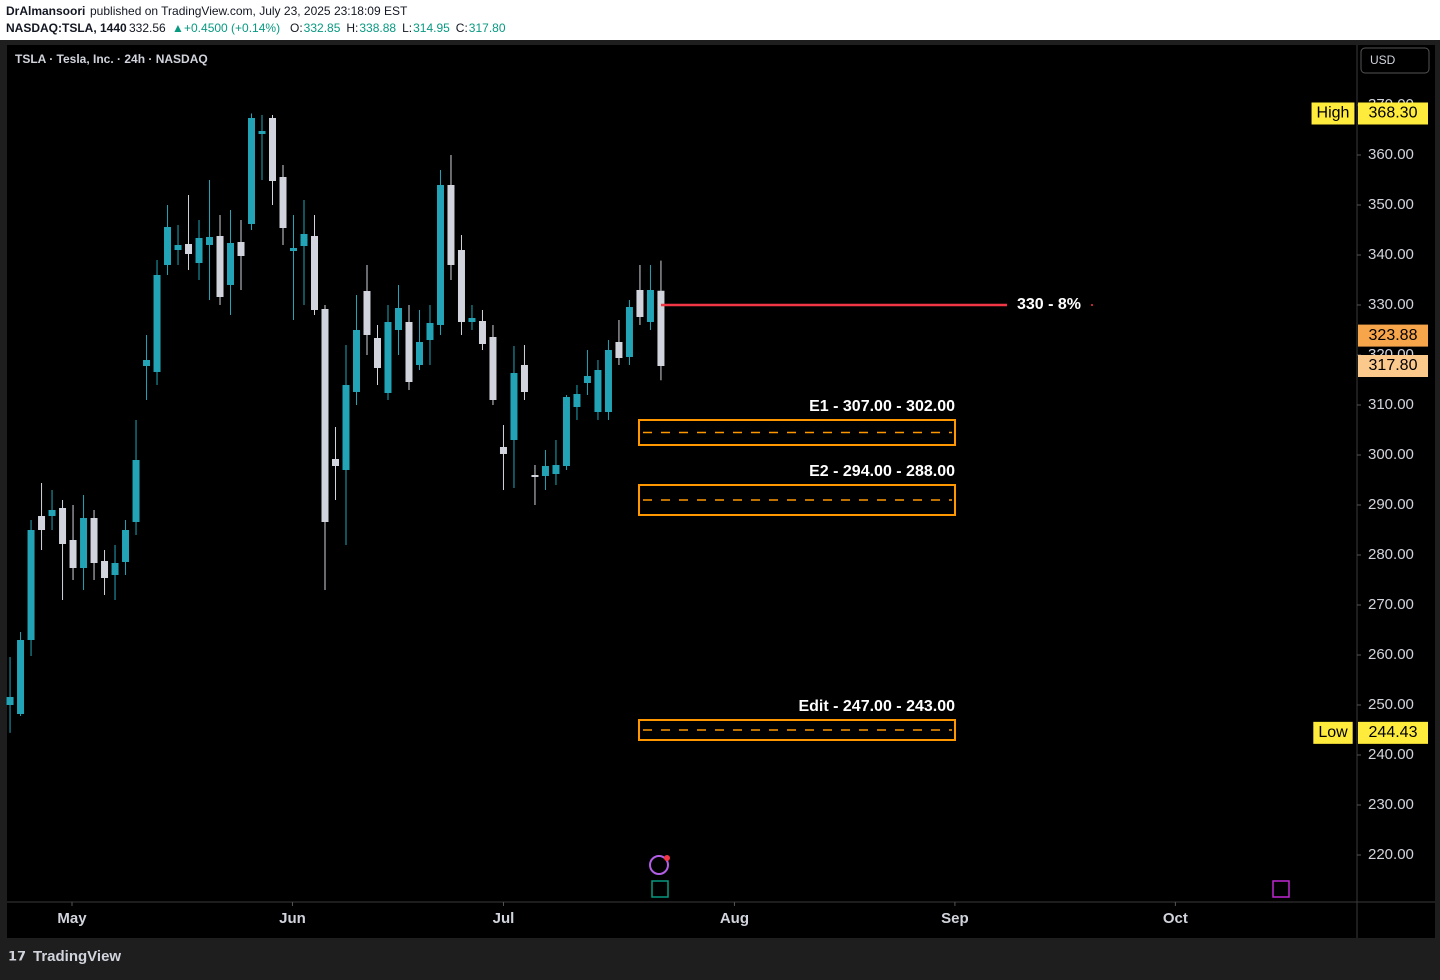 The height and width of the screenshot is (980, 1440). What do you see at coordinates (1391, 554) in the screenshot?
I see `y-tick-label: 280.00` at bounding box center [1391, 554].